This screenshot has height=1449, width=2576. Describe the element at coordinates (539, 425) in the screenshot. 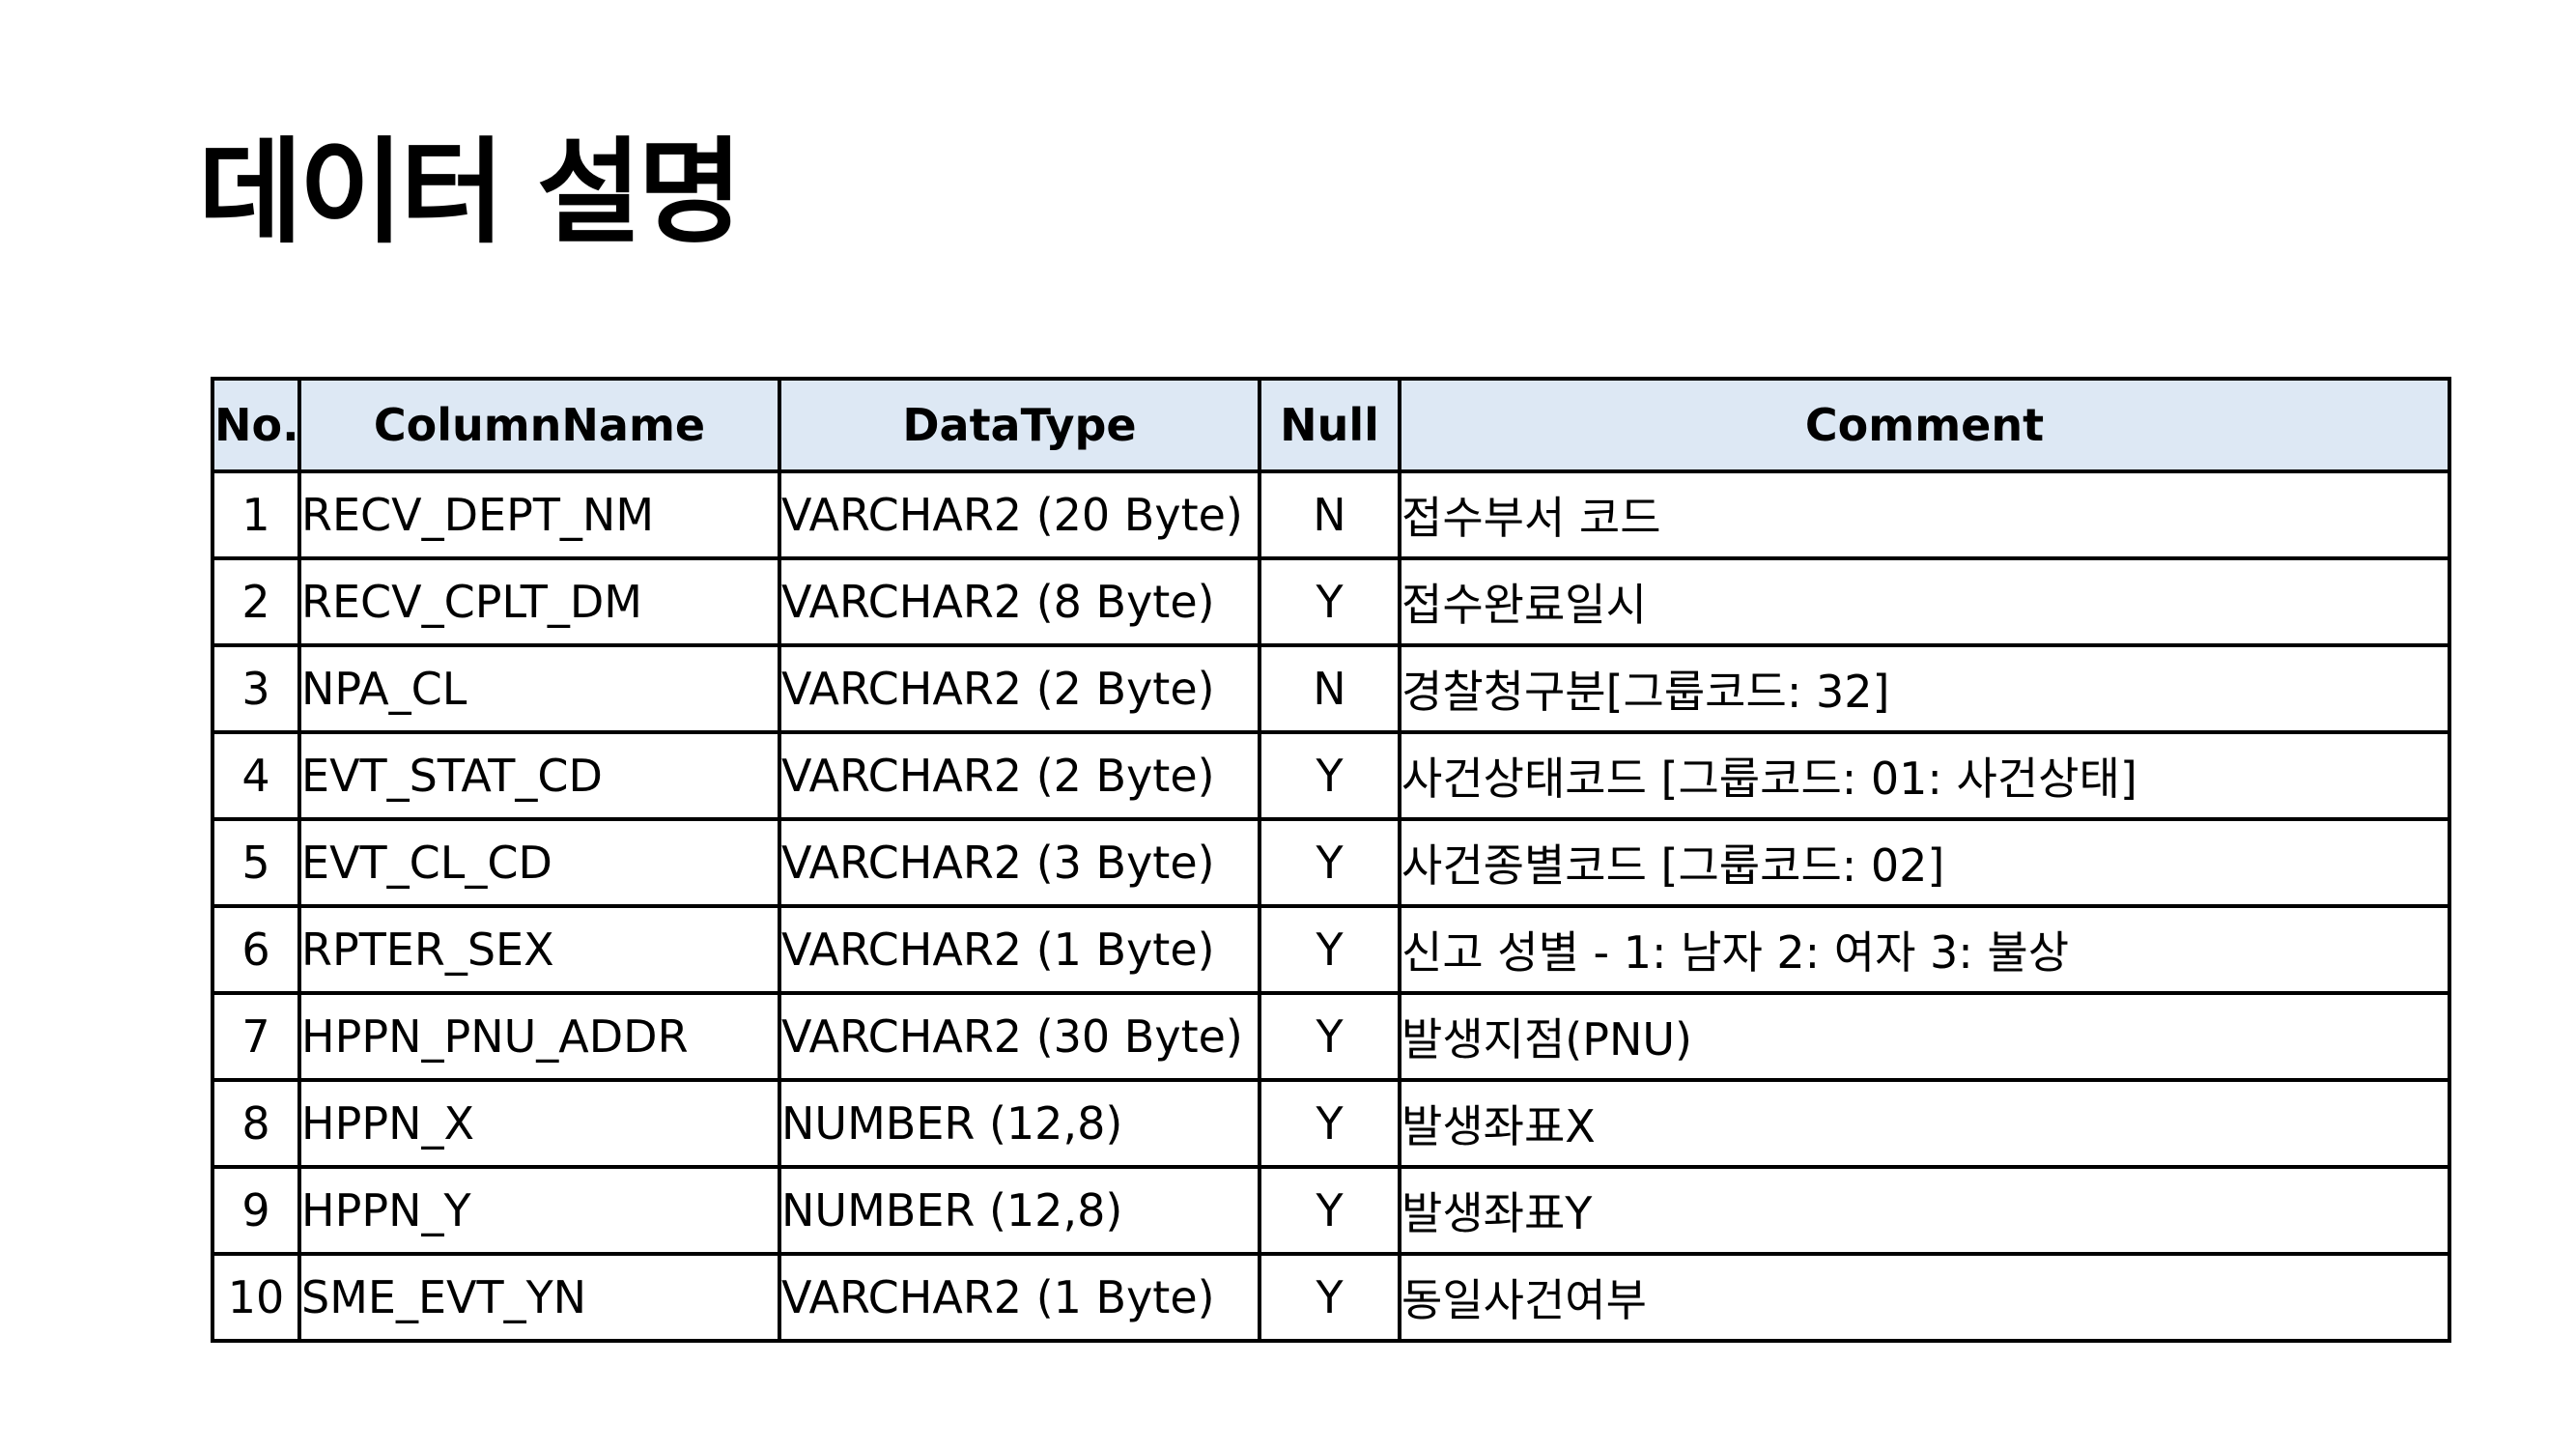

I see `header-column-name: ColumnName` at that location.